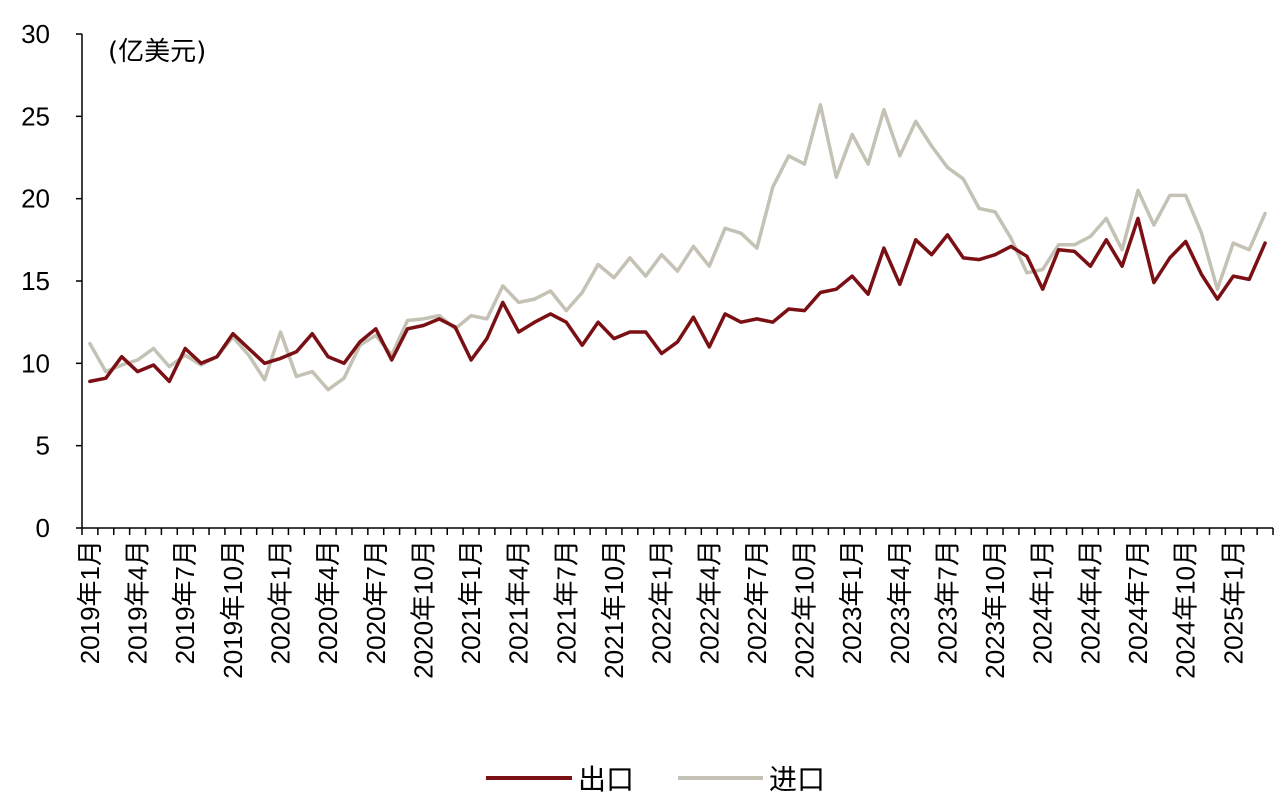 This screenshot has height=807, width=1287. What do you see at coordinates (281, 602) in the screenshot?
I see `x-tick-label: 2020年1月` at bounding box center [281, 602].